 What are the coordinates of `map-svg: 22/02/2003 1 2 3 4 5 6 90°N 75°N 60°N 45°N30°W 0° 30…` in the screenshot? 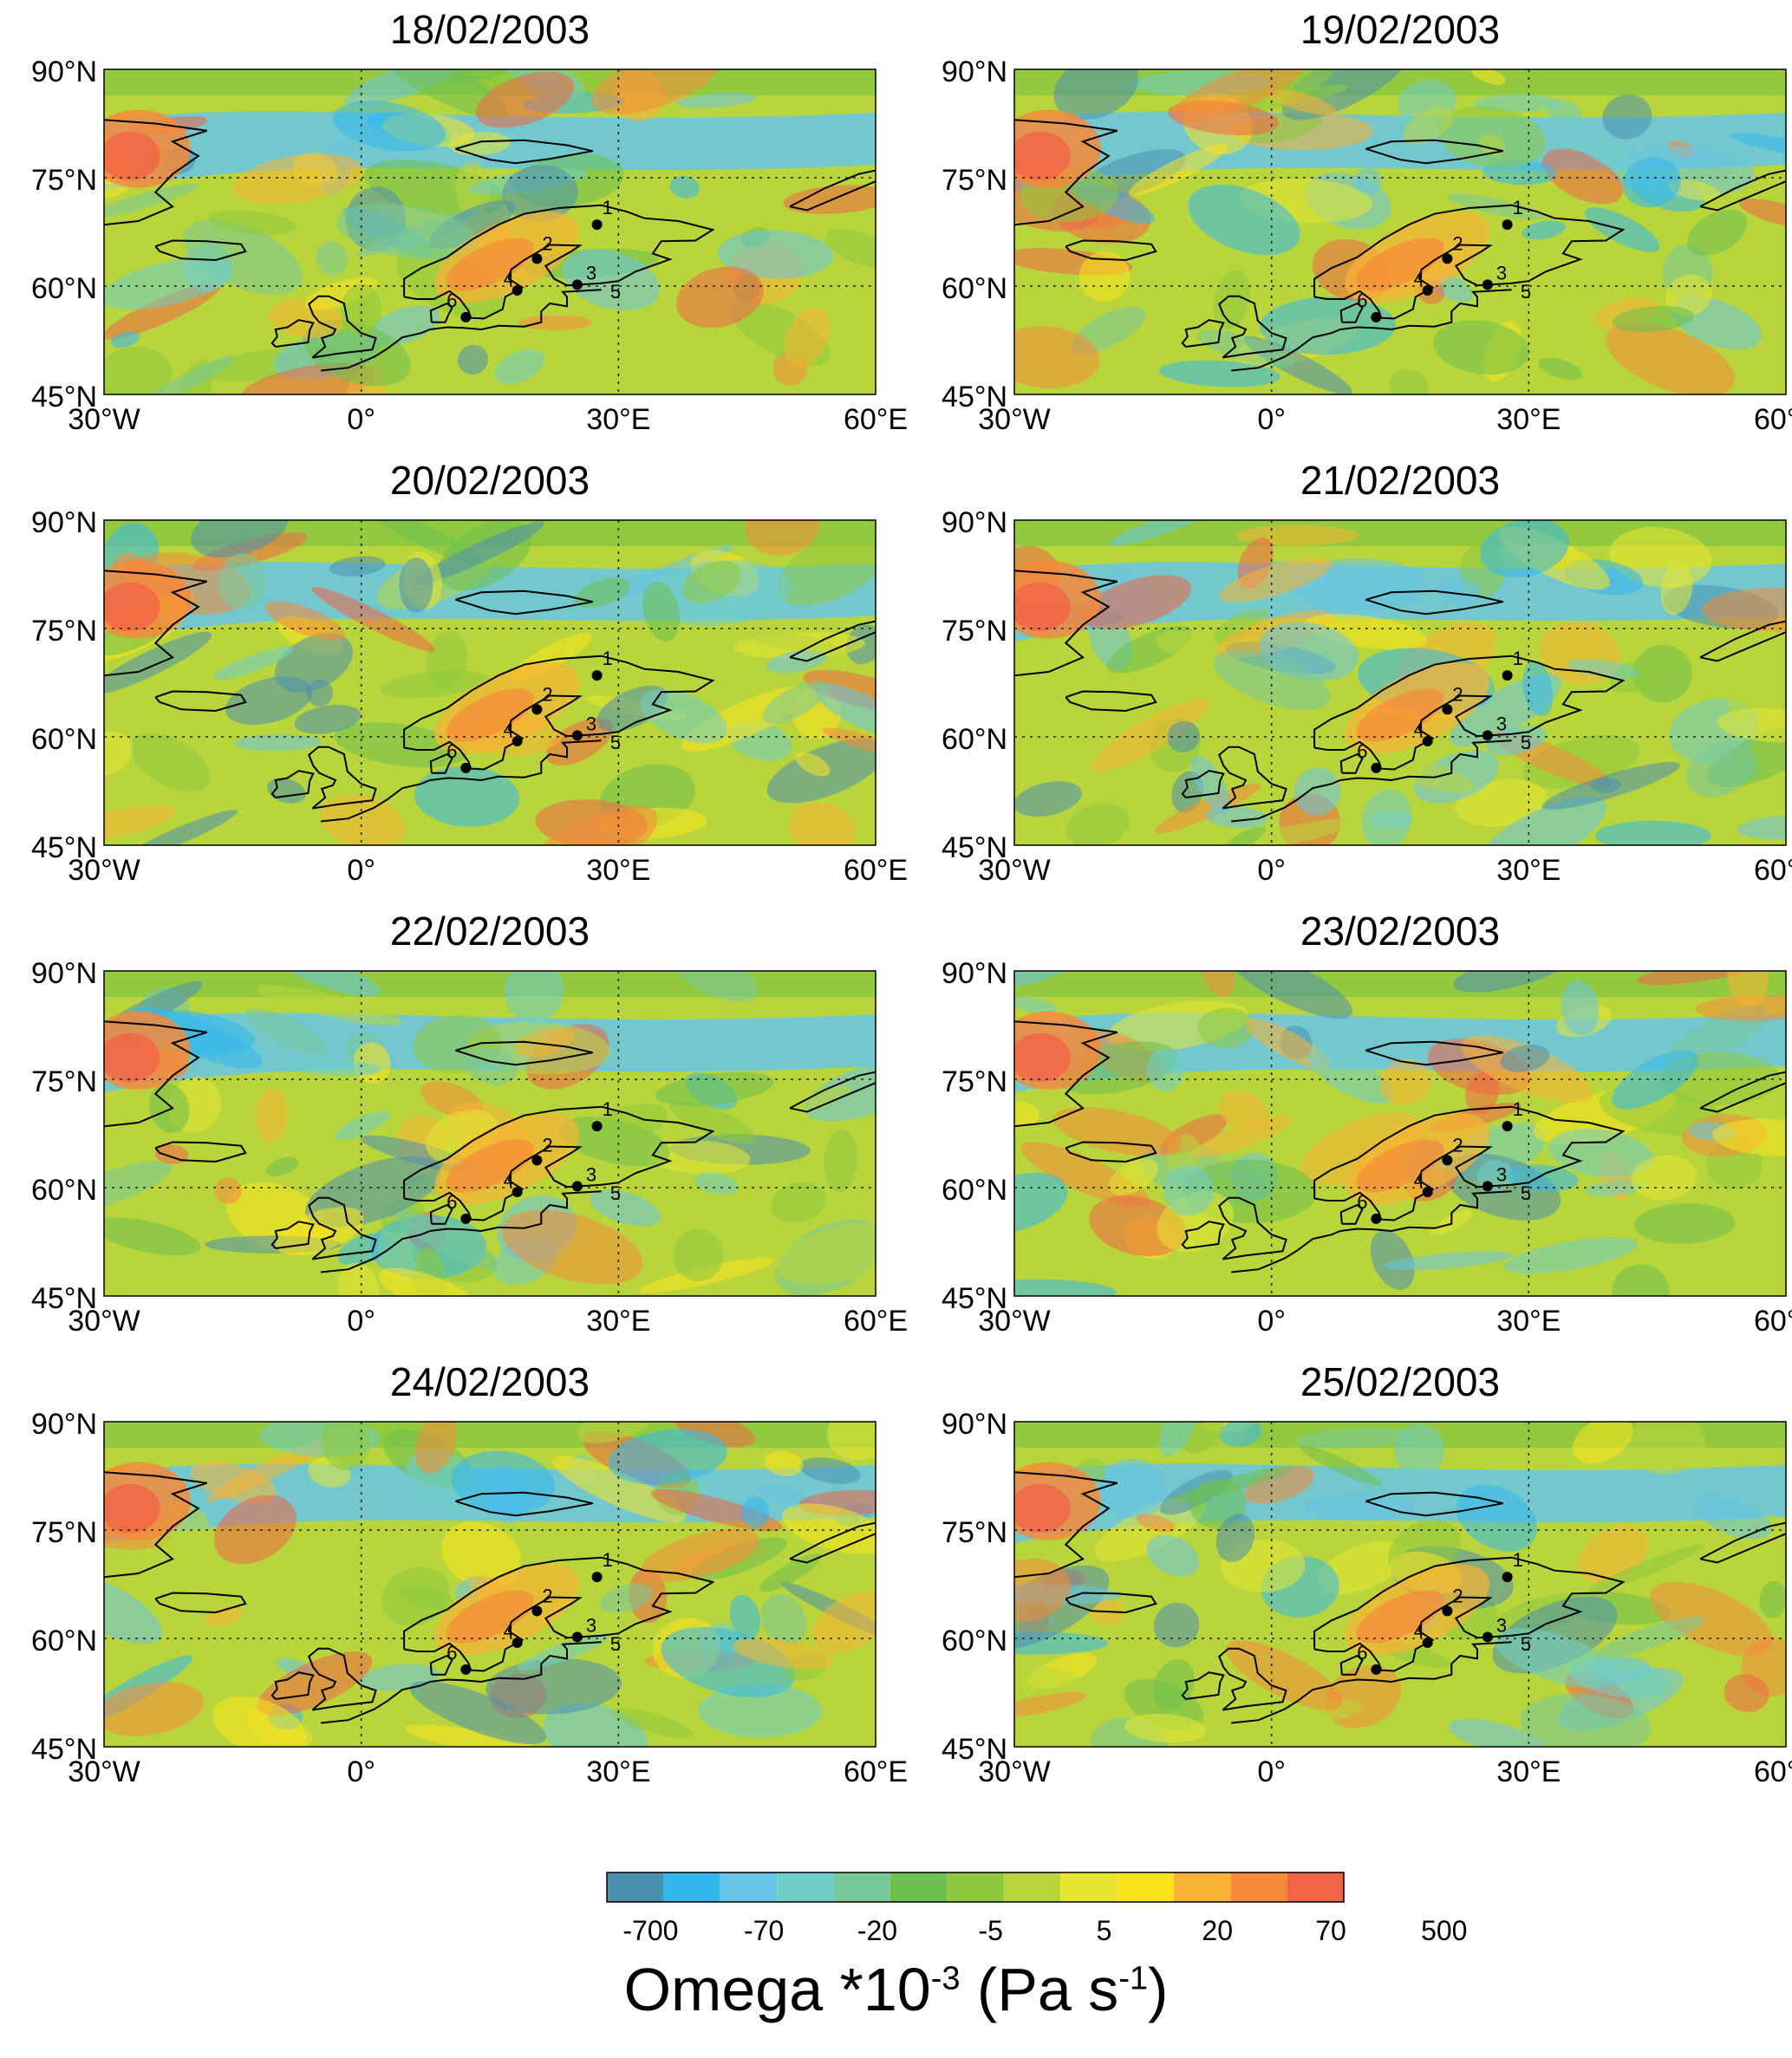 It's located at (469, 1123).